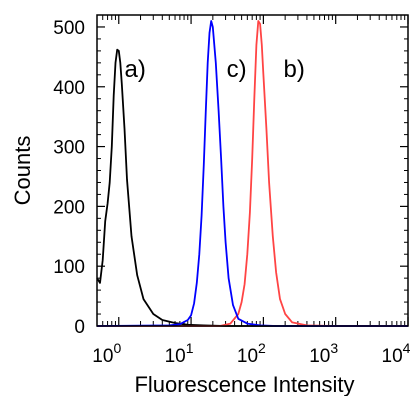 The height and width of the screenshot is (396, 411). What do you see at coordinates (69, 207) in the screenshot?
I see `y-tick-label: 200` at bounding box center [69, 207].